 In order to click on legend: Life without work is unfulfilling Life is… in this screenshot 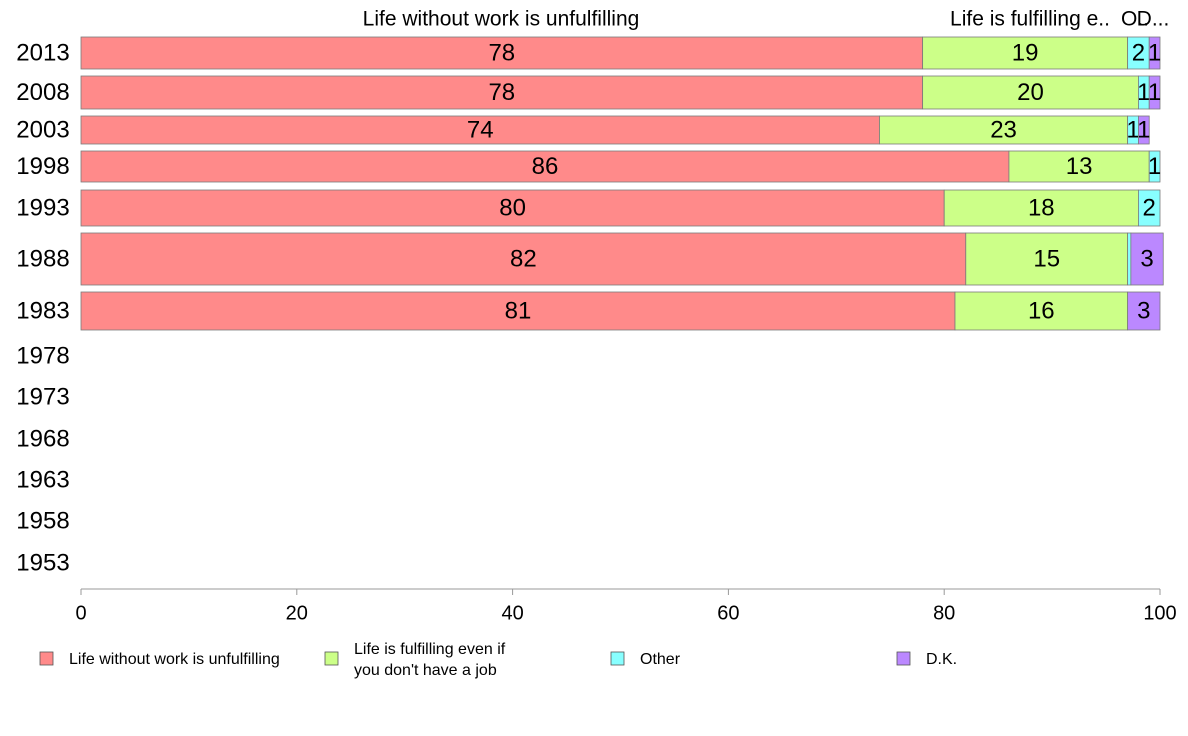, I will do `click(498, 660)`.